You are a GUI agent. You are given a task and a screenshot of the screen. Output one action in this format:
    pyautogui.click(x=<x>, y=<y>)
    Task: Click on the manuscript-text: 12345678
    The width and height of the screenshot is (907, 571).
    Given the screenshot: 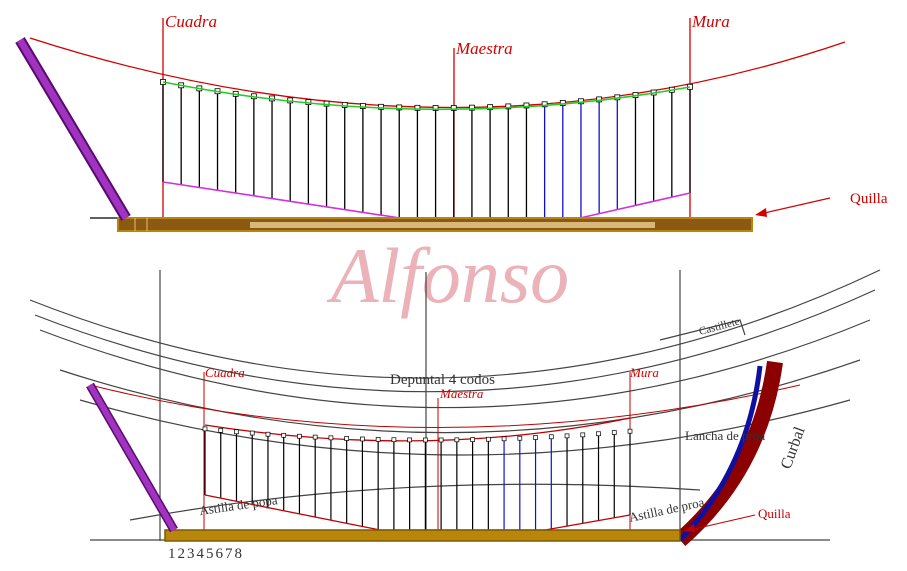 What is the action you would take?
    pyautogui.click(x=206, y=554)
    